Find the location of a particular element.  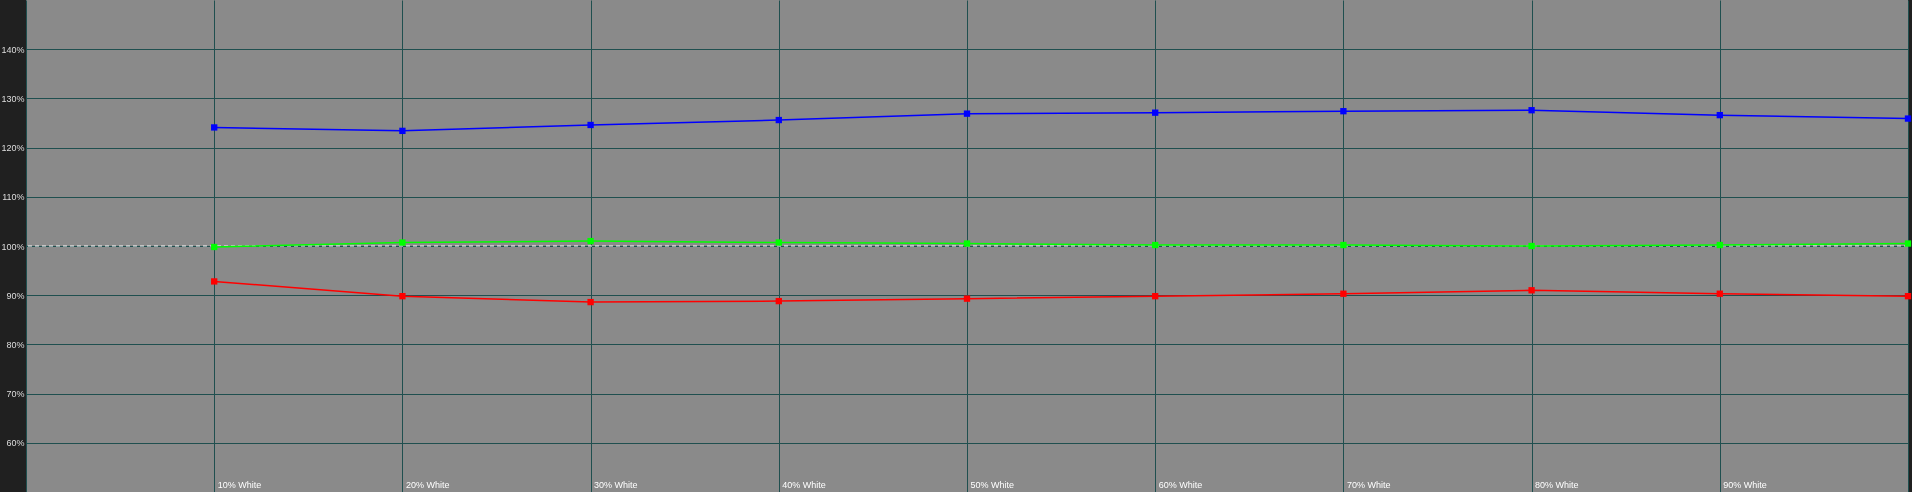

y-tick-label: 100% is located at coordinates (13, 246).